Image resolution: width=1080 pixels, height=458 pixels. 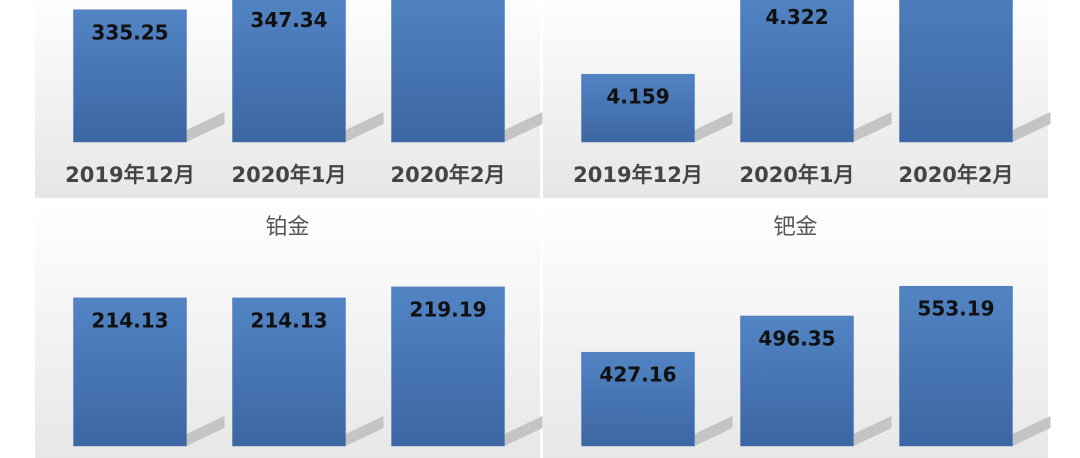 I want to click on chart-title: 钯金, so click(x=795, y=227).